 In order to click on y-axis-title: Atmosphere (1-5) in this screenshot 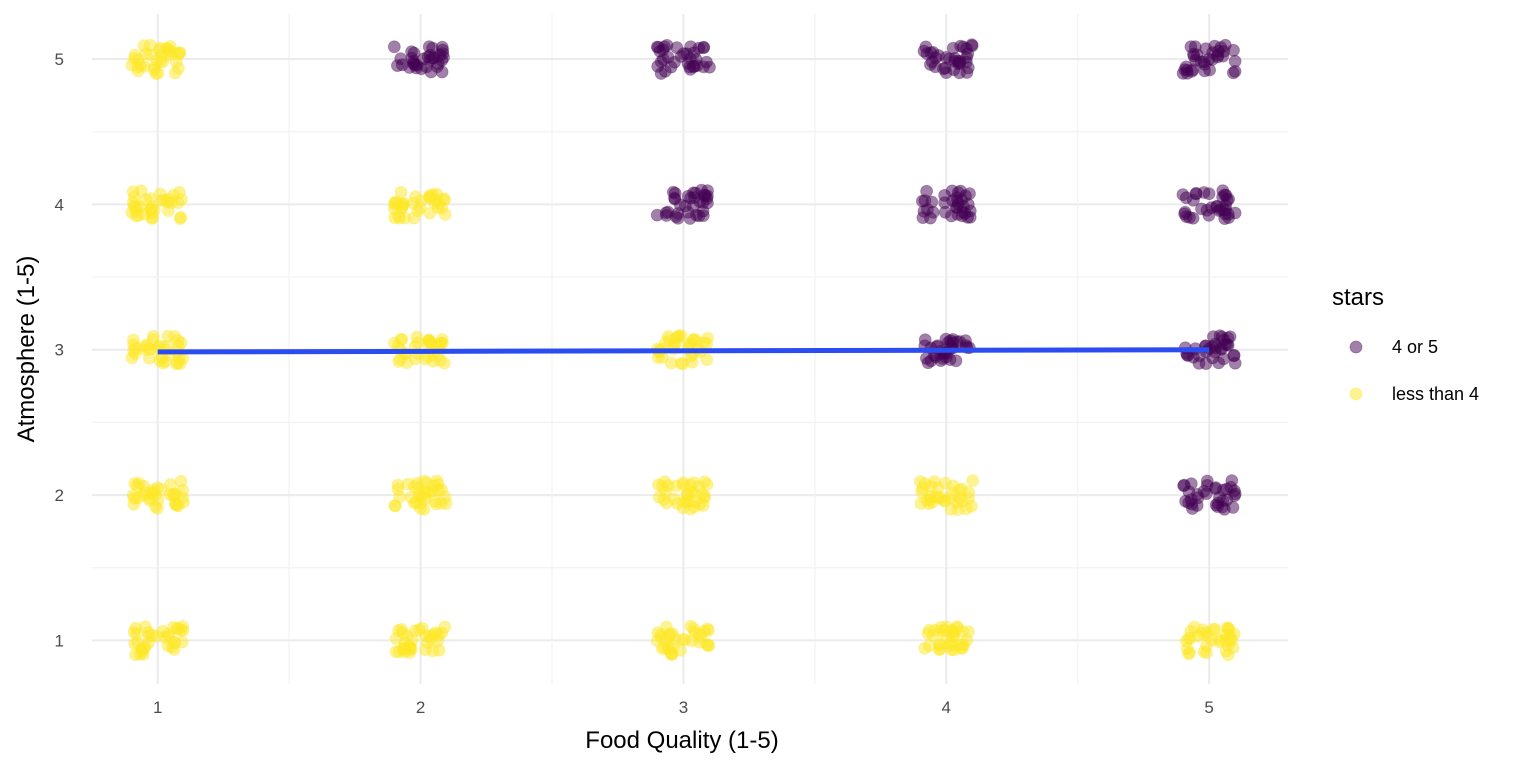, I will do `click(26, 349)`.